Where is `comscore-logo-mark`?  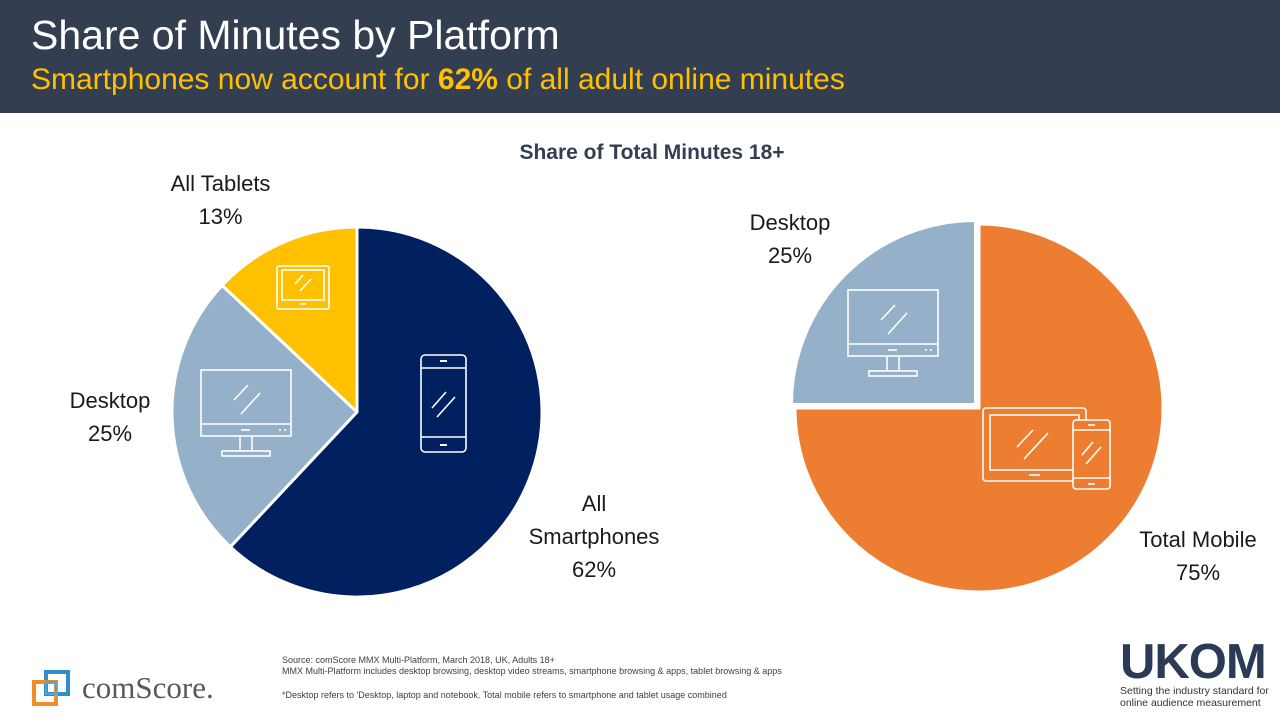 comscore-logo-mark is located at coordinates (51, 688).